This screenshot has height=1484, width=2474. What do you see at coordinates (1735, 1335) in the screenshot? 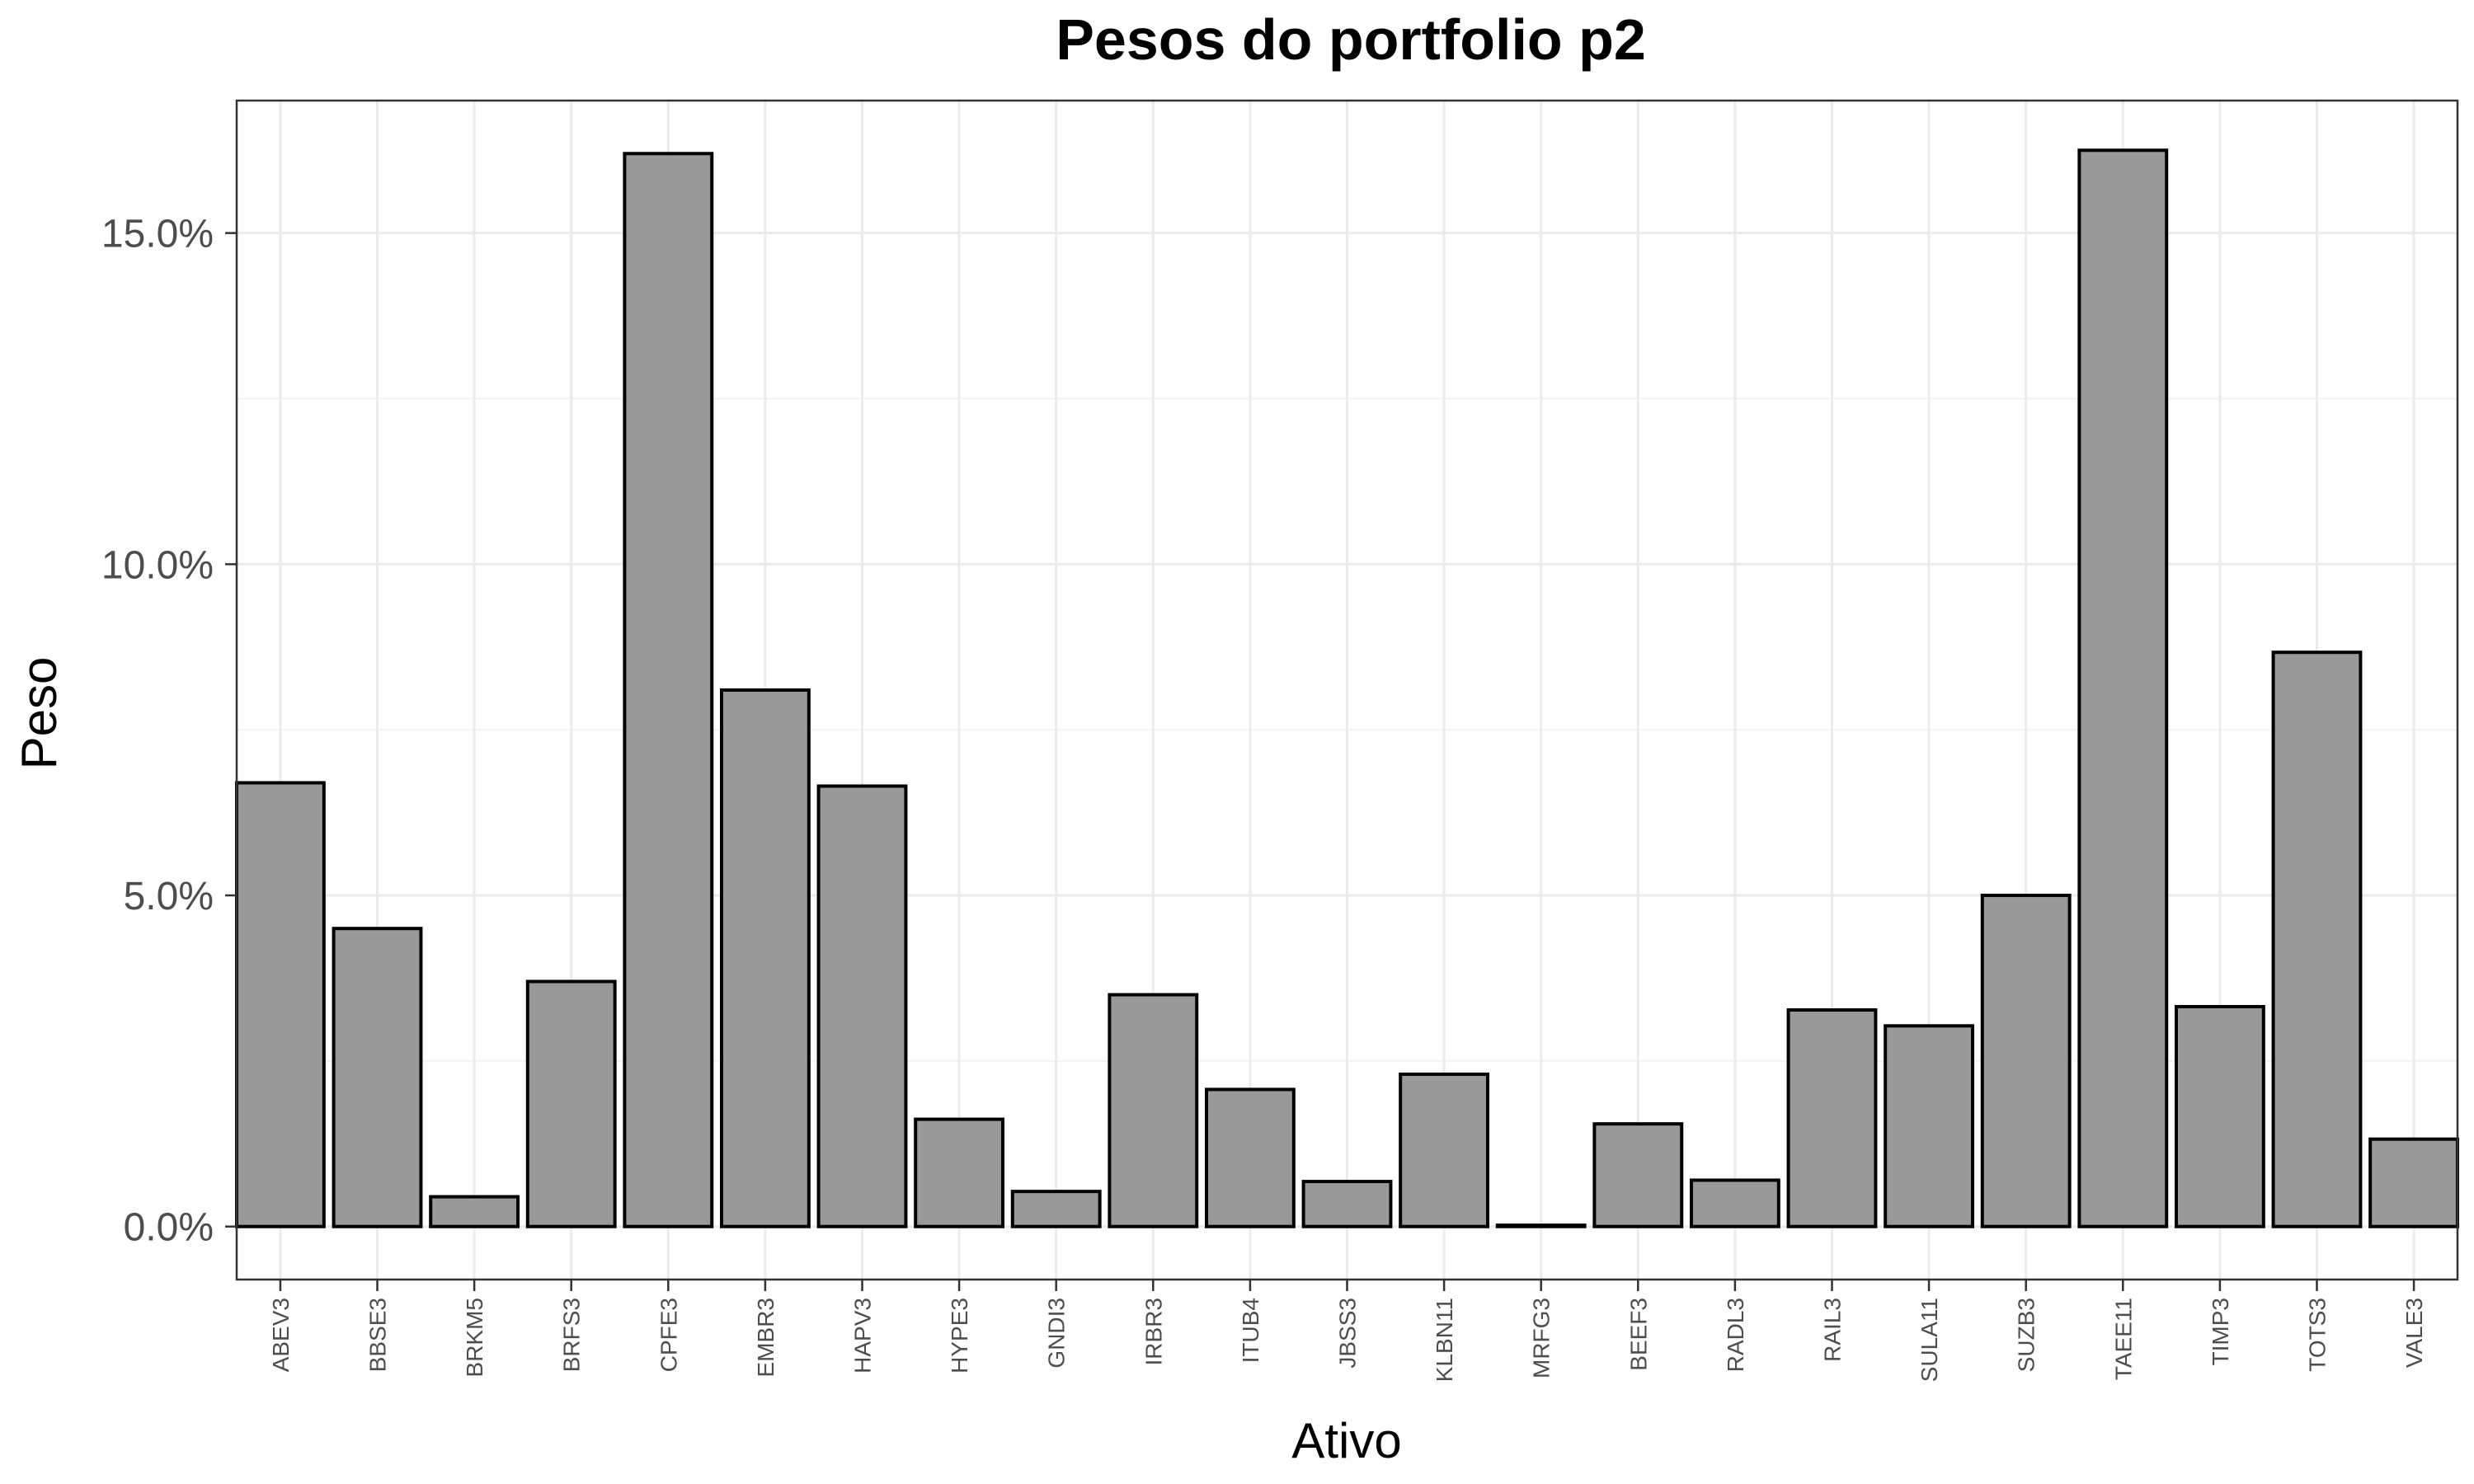
I see `x-tick-label: RADL3` at bounding box center [1735, 1335].